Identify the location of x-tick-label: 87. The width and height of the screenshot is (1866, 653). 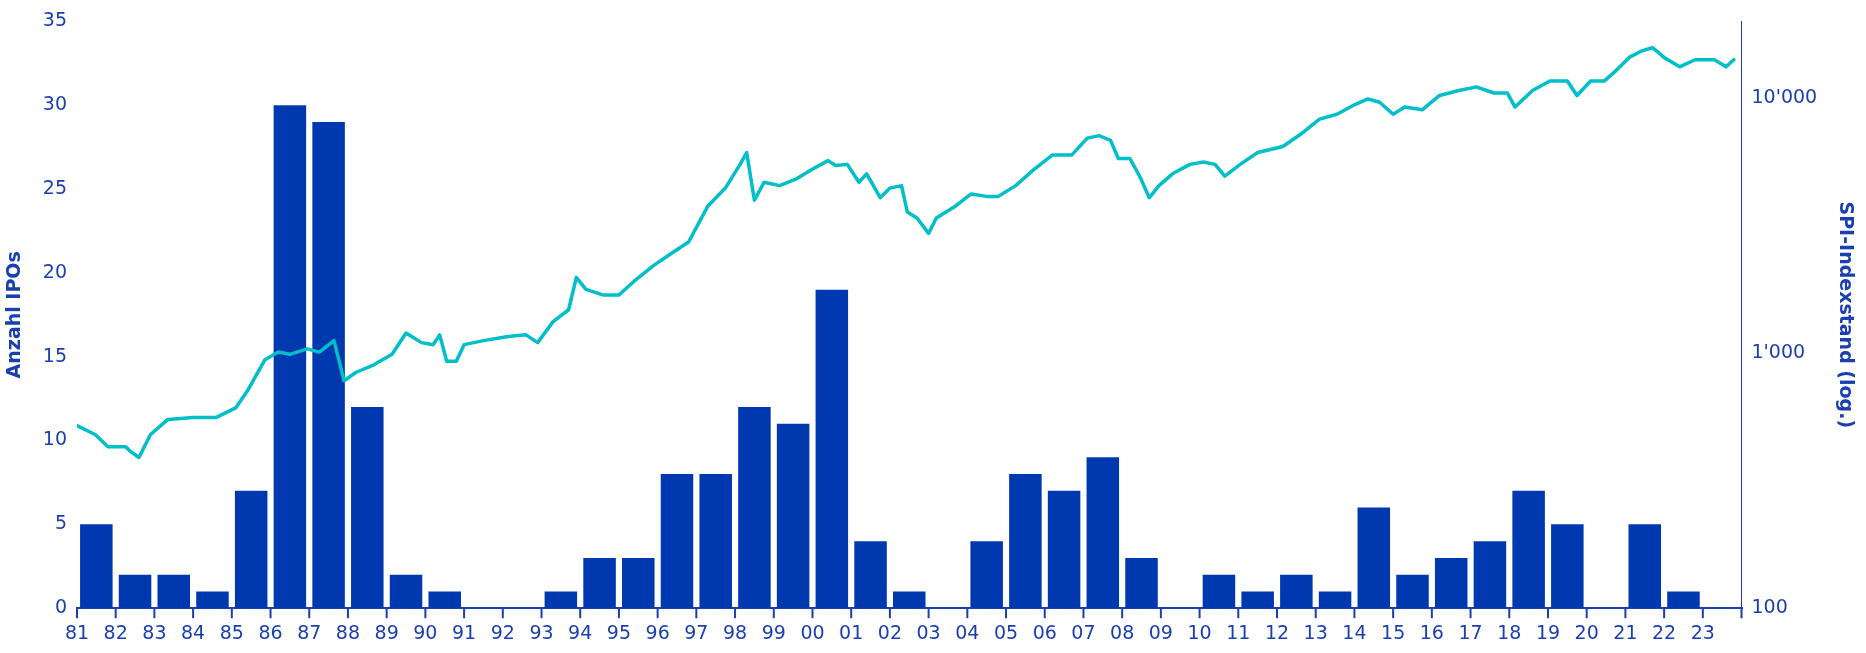
(309, 631).